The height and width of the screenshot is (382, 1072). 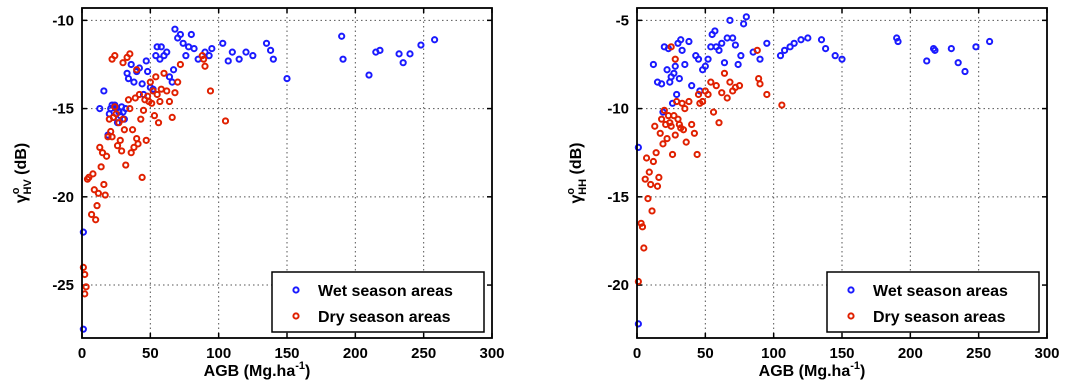 What do you see at coordinates (63, 197) in the screenshot?
I see `y-tick-label: -20` at bounding box center [63, 197].